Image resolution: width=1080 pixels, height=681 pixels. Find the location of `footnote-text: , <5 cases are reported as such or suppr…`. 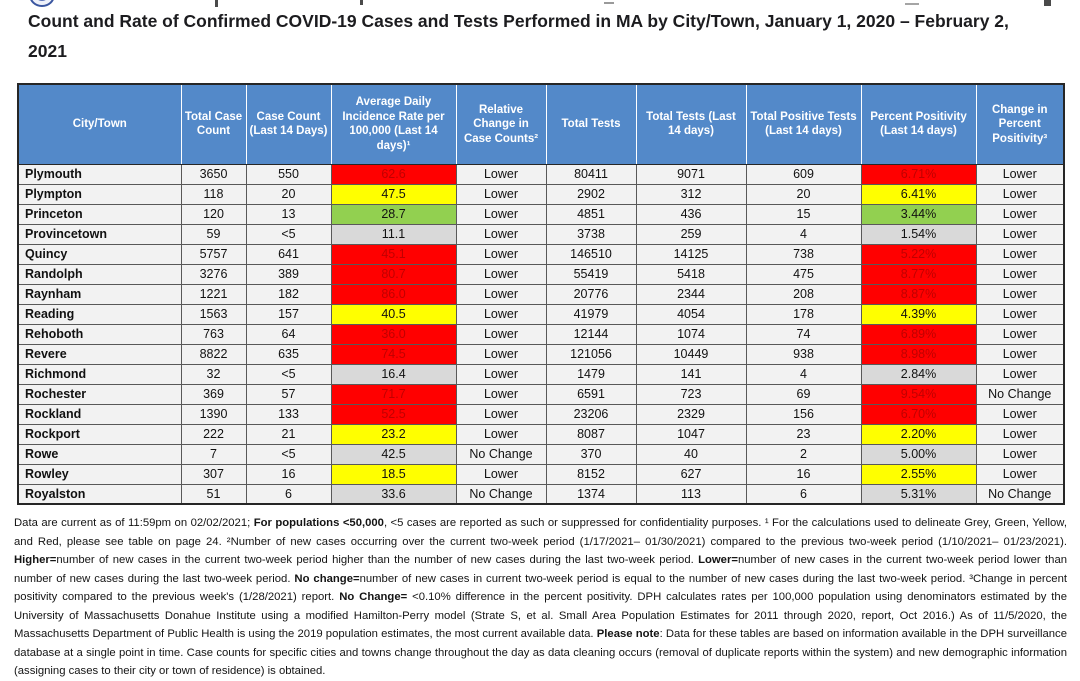

footnote-text: , <5 cases are reported as such or suppr… is located at coordinates (540, 532).